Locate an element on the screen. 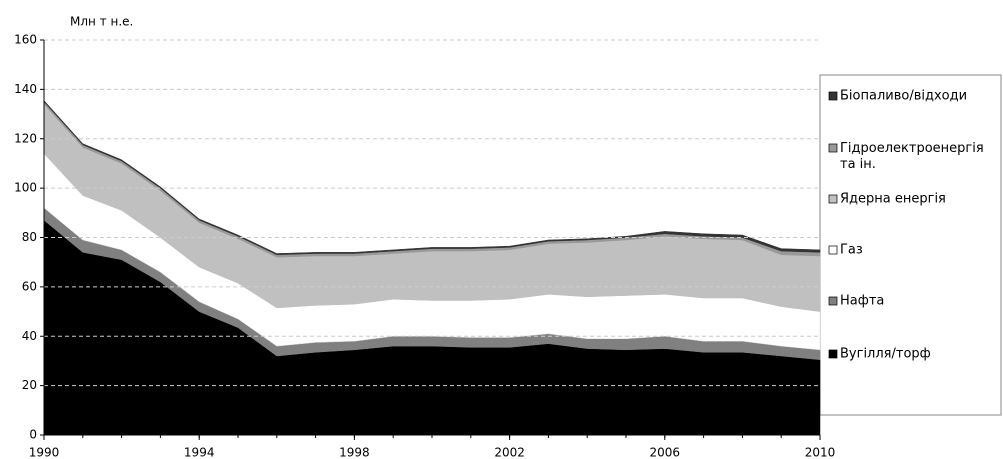  x-tick-label: 2006 is located at coordinates (665, 452).